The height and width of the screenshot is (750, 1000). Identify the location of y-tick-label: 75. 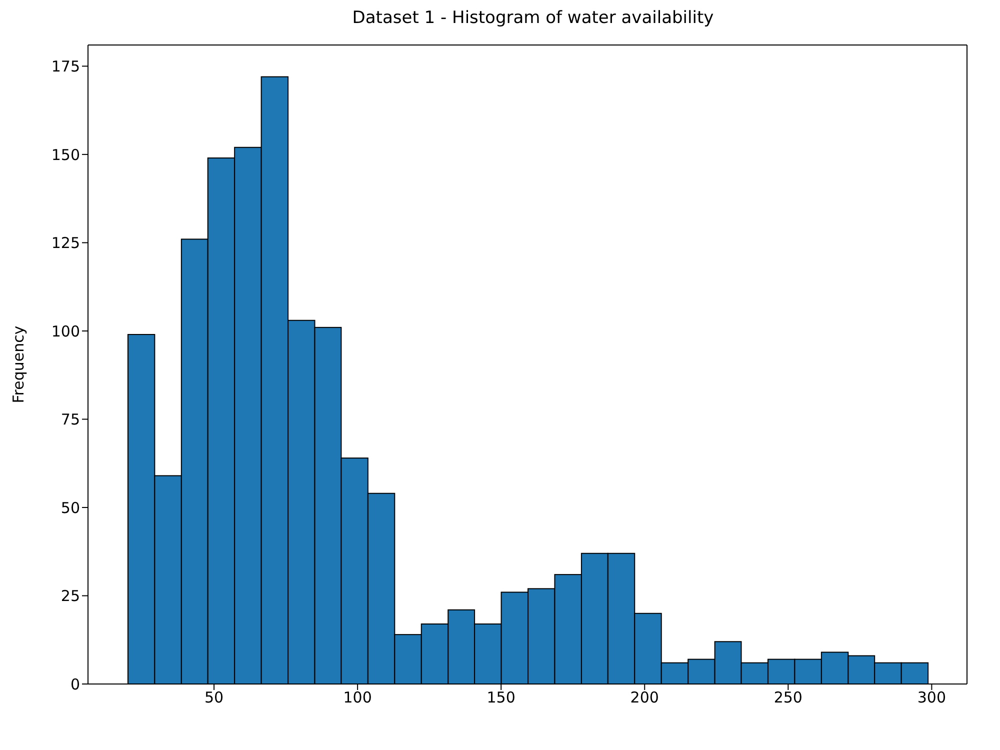
(70, 419).